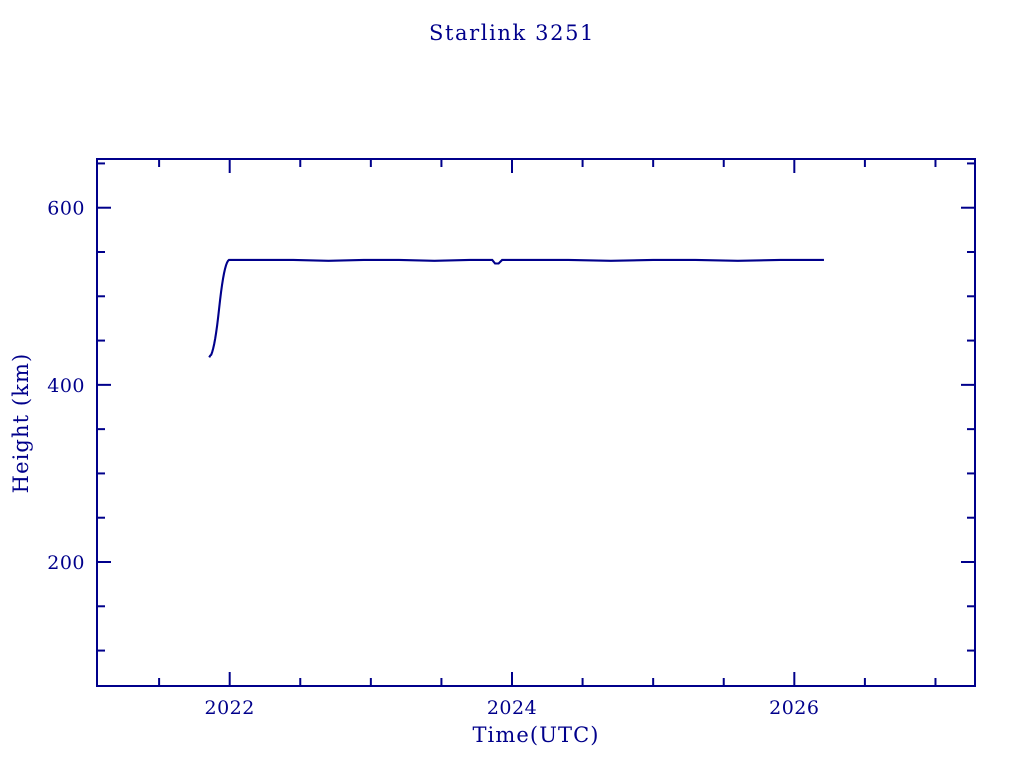  I want to click on data-series-group, so click(516, 308).